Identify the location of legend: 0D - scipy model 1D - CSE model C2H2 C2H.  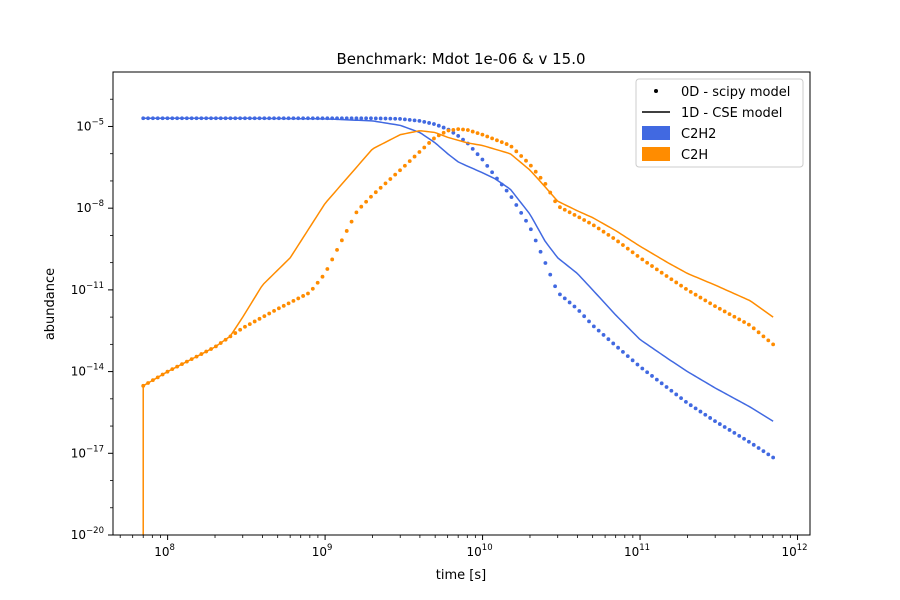
(719, 123).